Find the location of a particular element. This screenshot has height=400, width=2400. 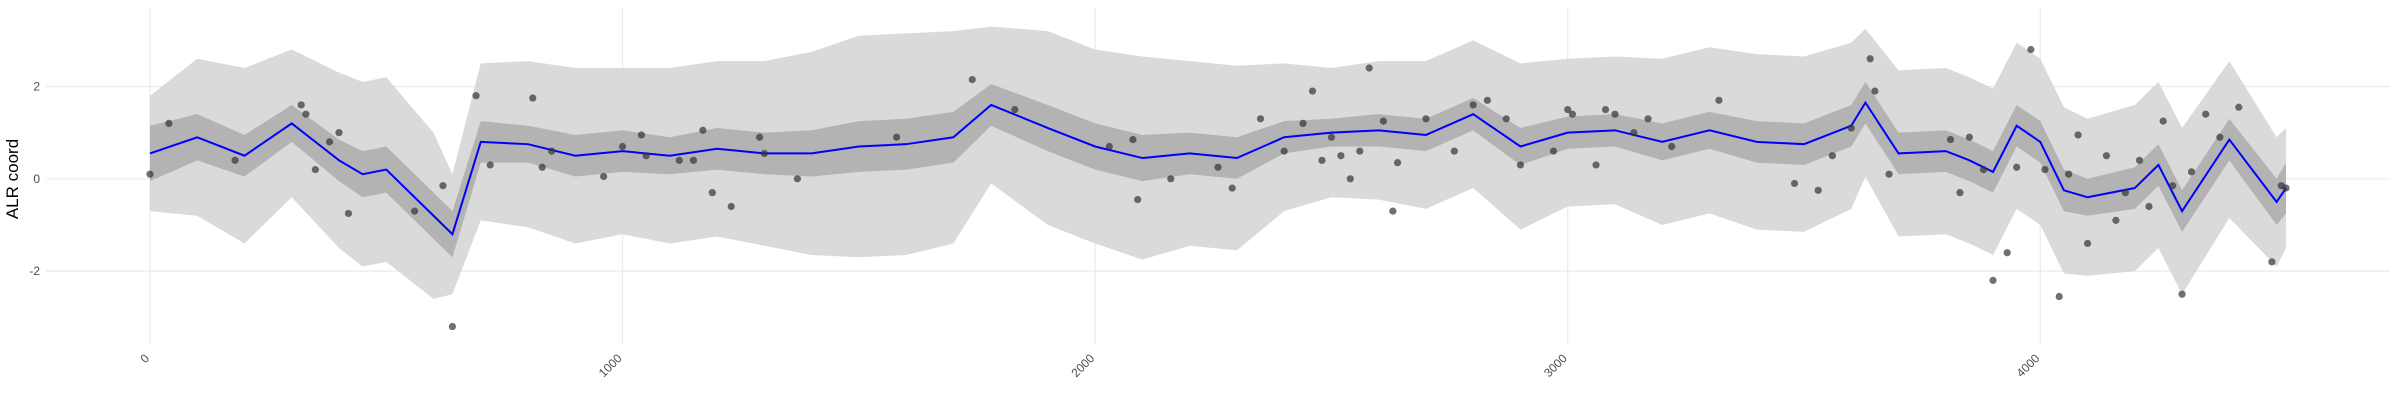

y-tick-label: 0 is located at coordinates (36, 179).